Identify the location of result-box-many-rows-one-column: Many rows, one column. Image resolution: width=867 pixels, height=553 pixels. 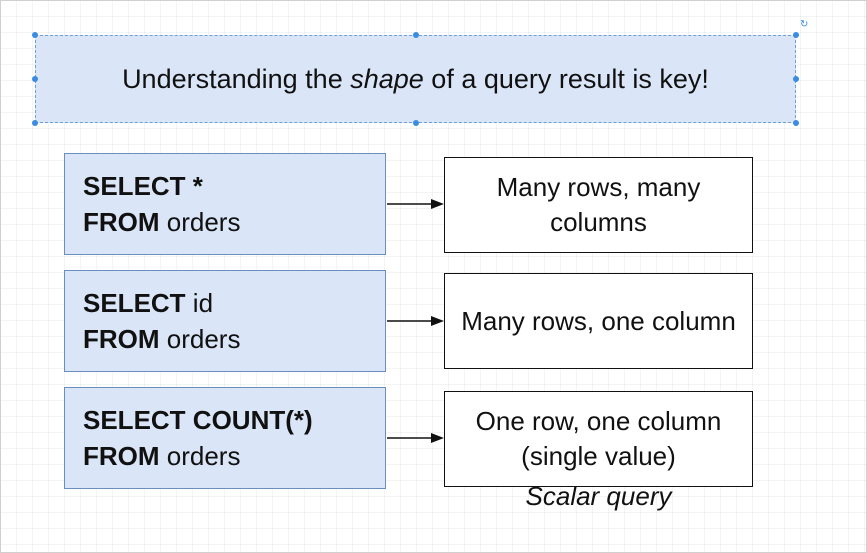
(598, 321).